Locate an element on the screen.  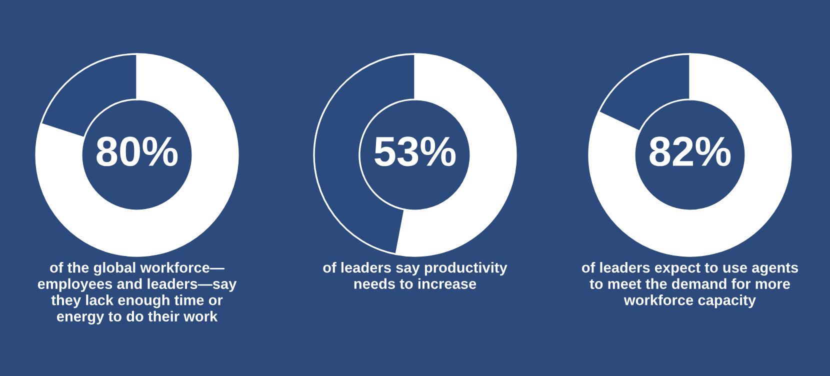
text: of leaders expect to use agents to meet the demand for more workforce capacity is located at coordinates (690, 285).